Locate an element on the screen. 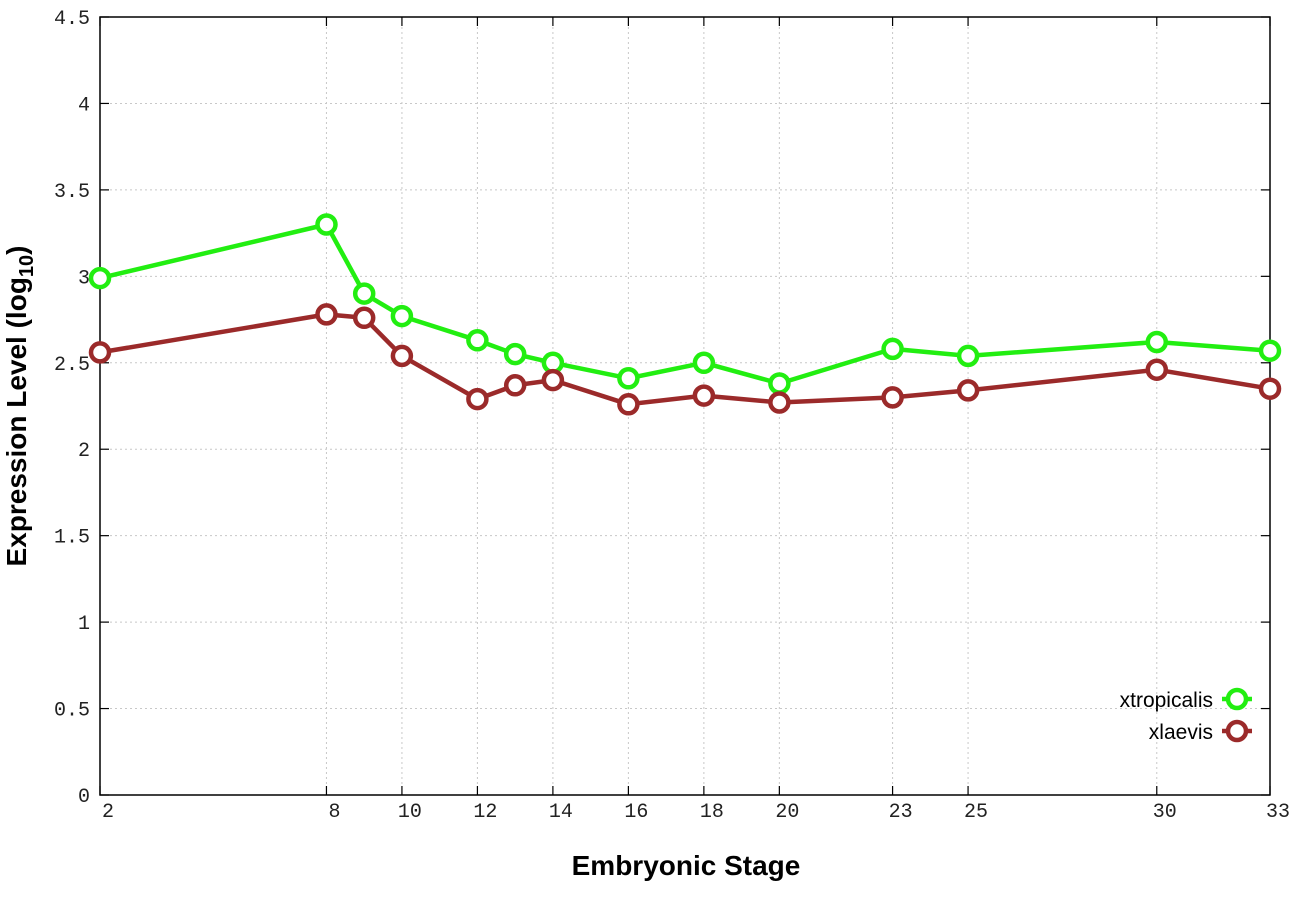 Image resolution: width=1296 pixels, height=907 pixels. x-tick-labels: 2 8 10 12 14 16 18 20 23 25 30 33 is located at coordinates (696, 812).